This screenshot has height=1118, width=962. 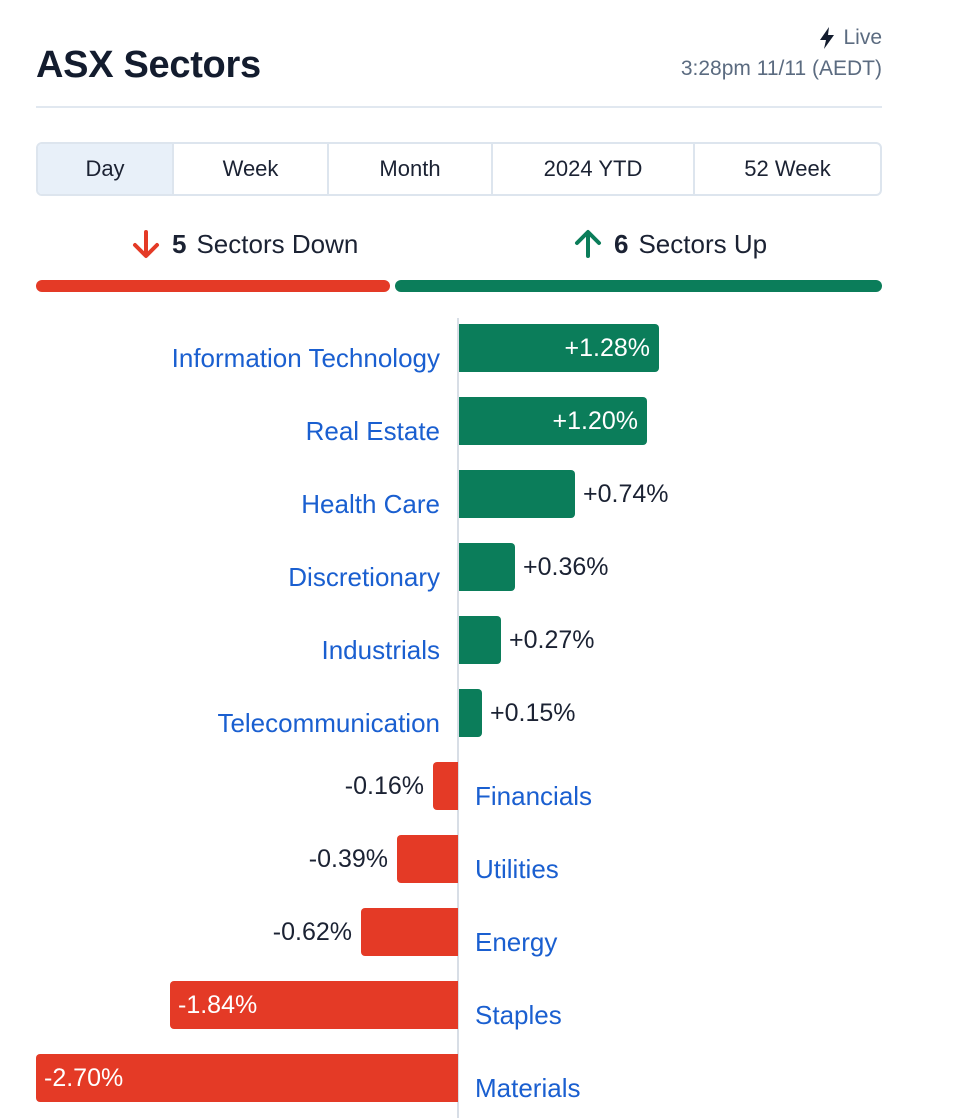 I want to click on live-indicator: Live, so click(x=850, y=38).